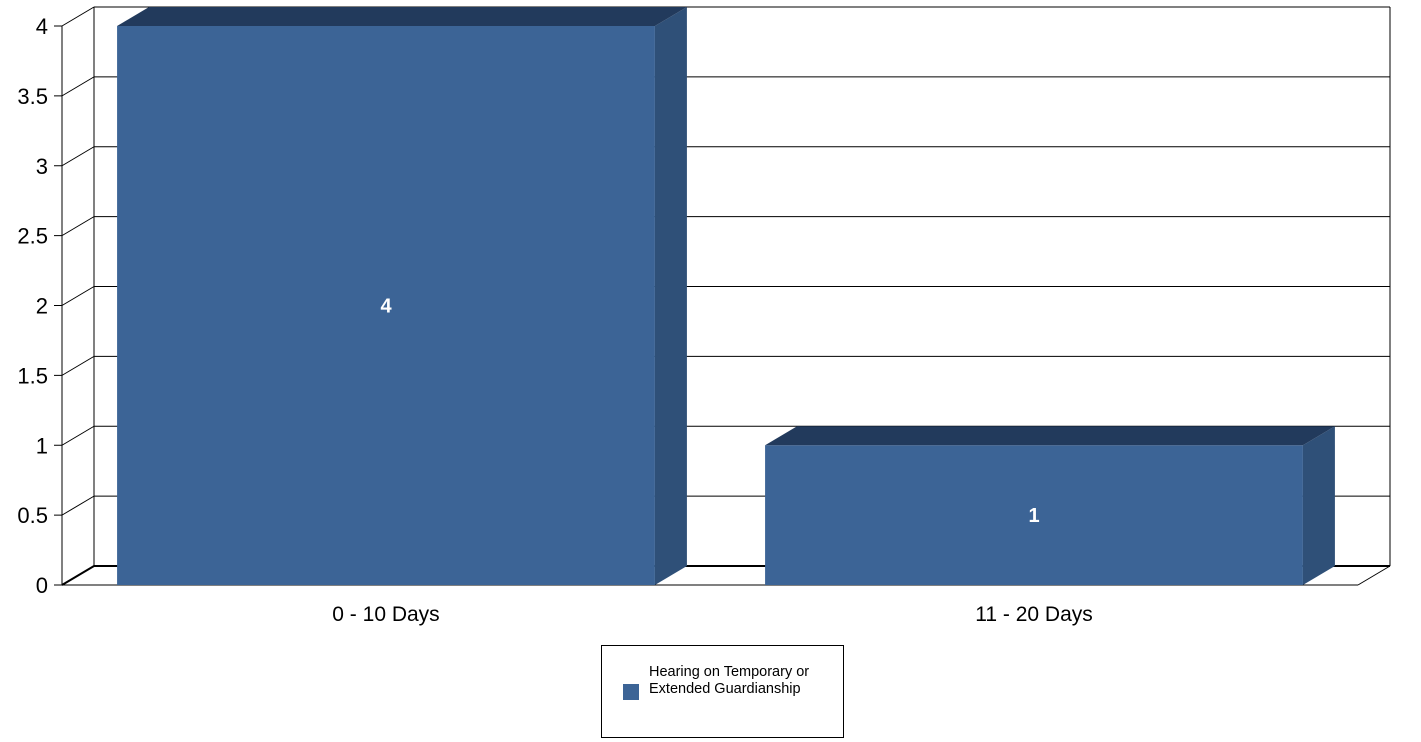 The height and width of the screenshot is (742, 1421). Describe the element at coordinates (385, 614) in the screenshot. I see `x-tick-label: 0 - 10 Days` at that location.